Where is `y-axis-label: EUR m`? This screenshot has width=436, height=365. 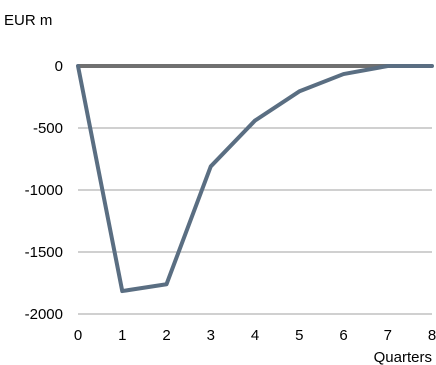
y-axis-label: EUR m is located at coordinates (28, 20).